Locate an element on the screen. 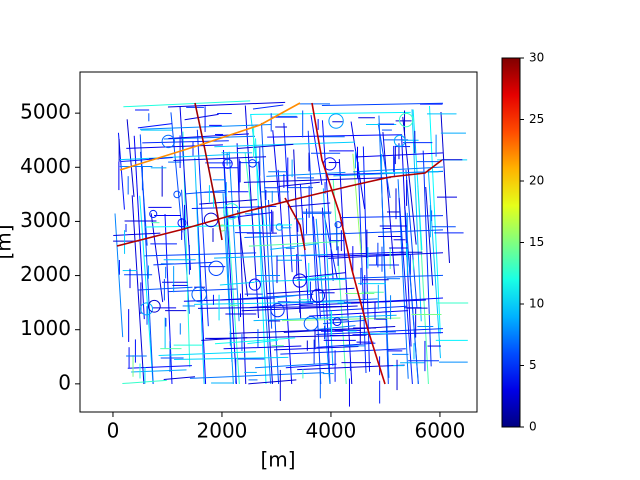  x-tick-label: 4000 is located at coordinates (330, 431).